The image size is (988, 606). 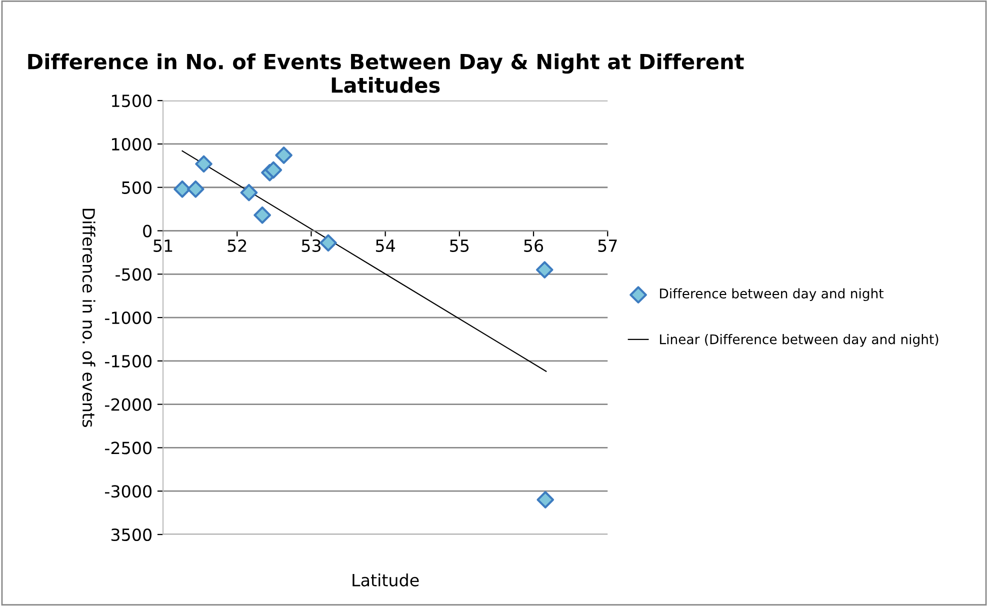 I want to click on x-tick-label: 54, so click(x=385, y=246).